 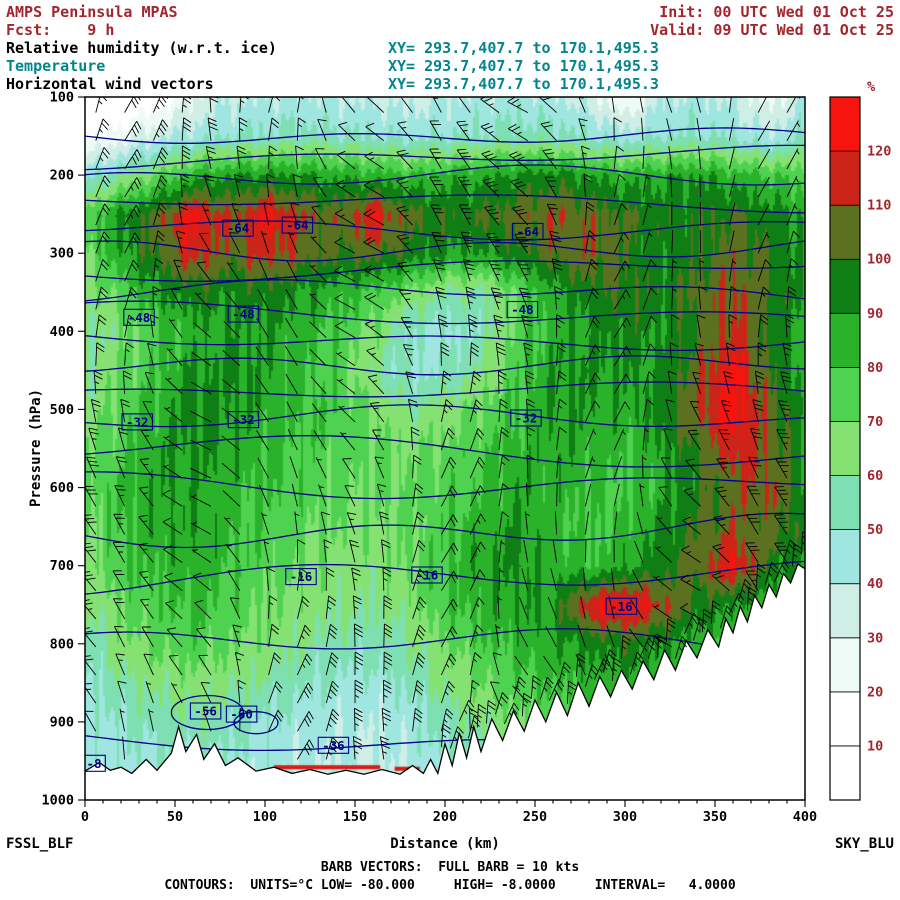 I want to click on colorbar-tick-label: 40, so click(x=875, y=584).